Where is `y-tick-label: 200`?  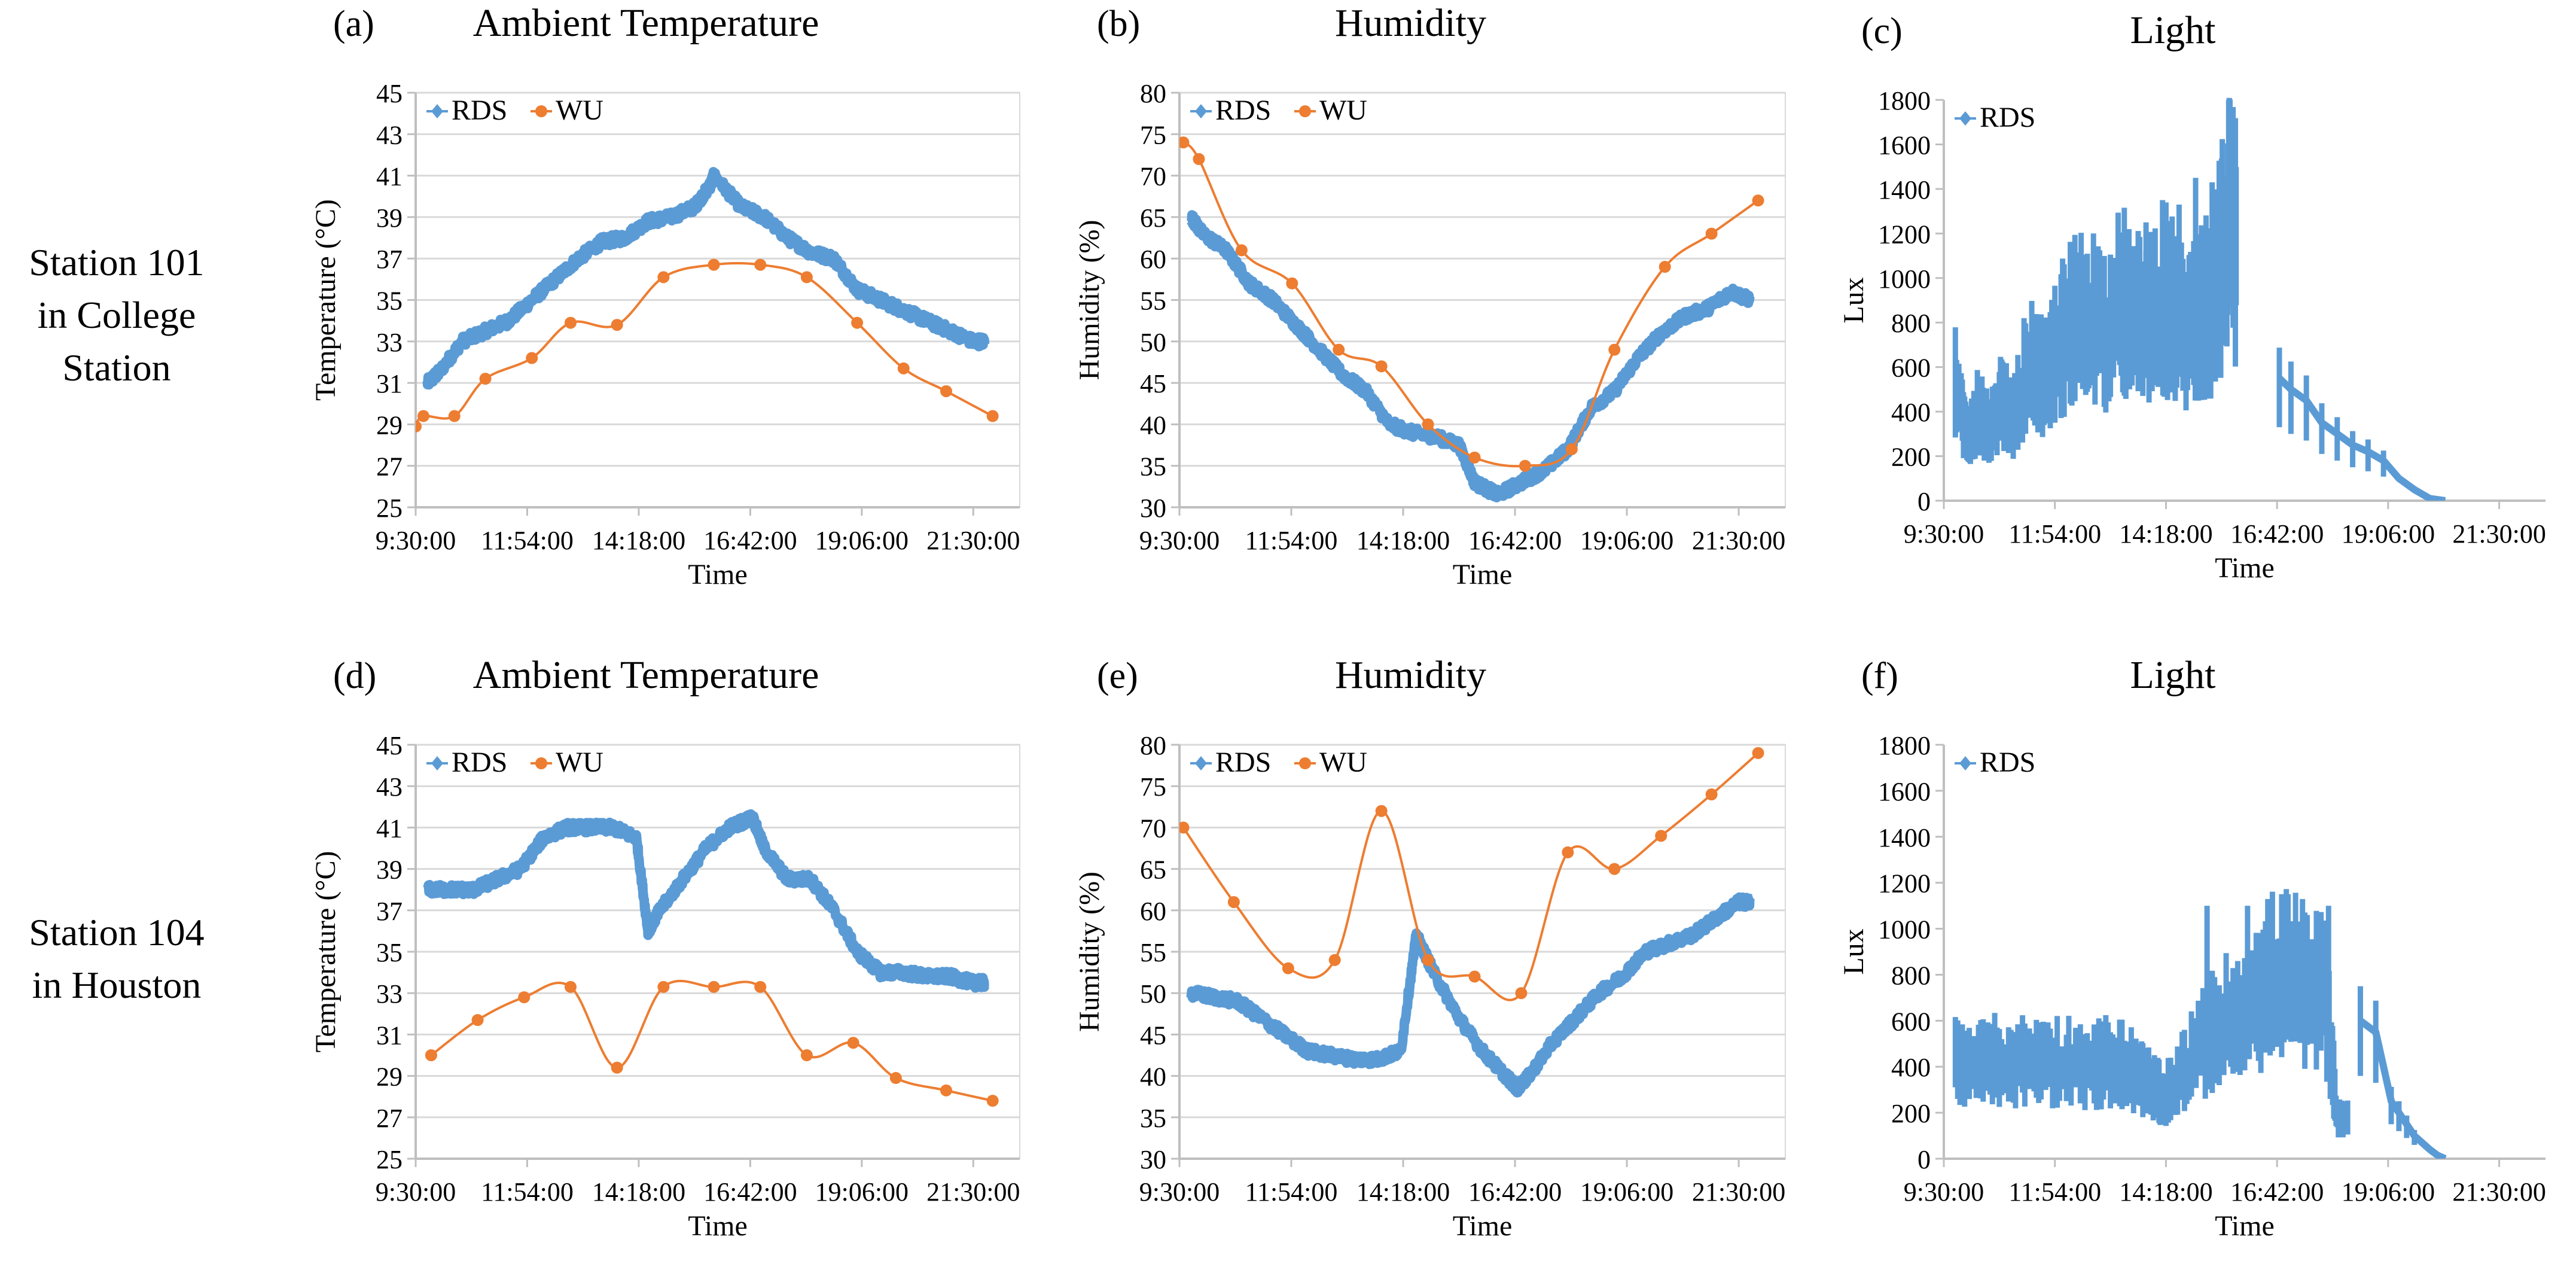 y-tick-label: 200 is located at coordinates (1911, 457).